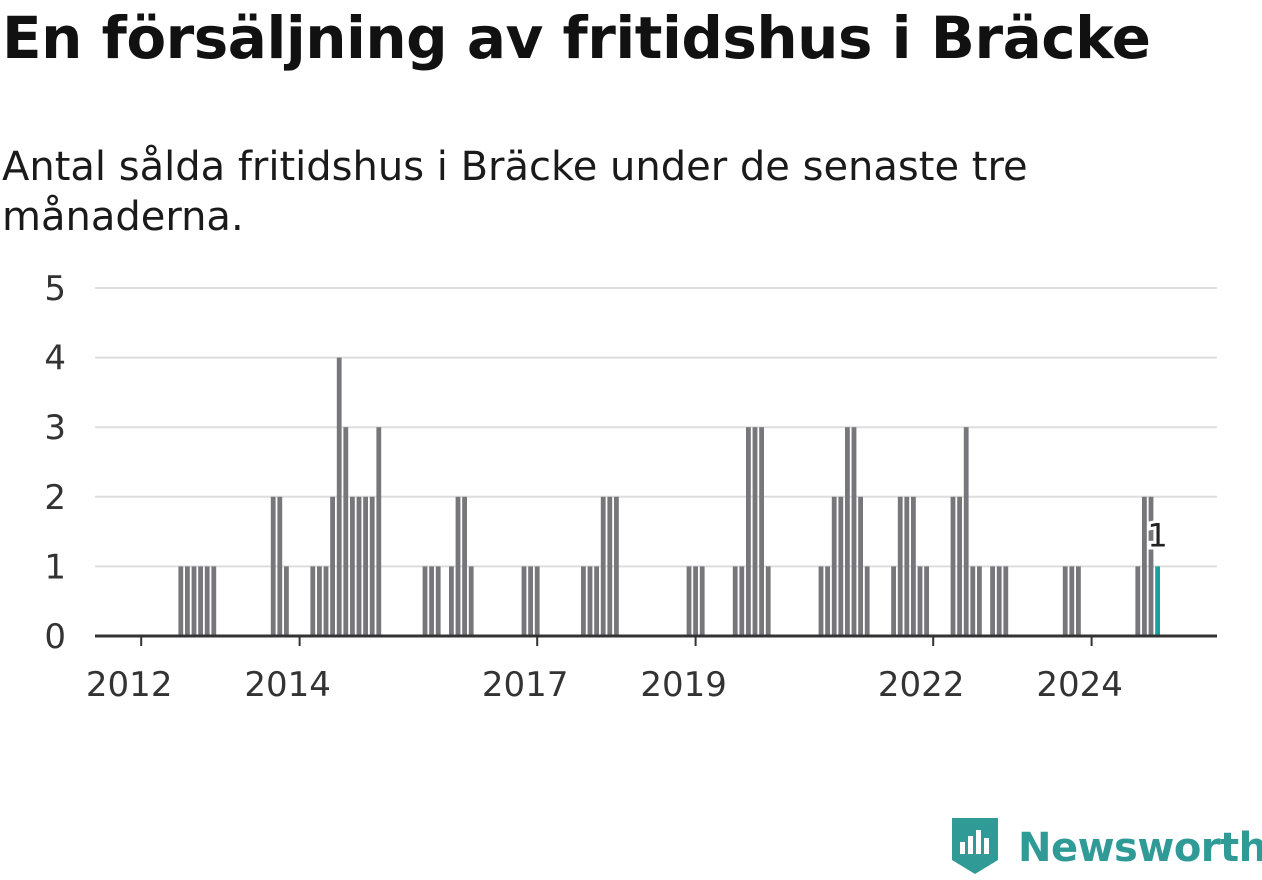 This screenshot has height=880, width=1262. I want to click on y-tick-label: 2, so click(55, 498).